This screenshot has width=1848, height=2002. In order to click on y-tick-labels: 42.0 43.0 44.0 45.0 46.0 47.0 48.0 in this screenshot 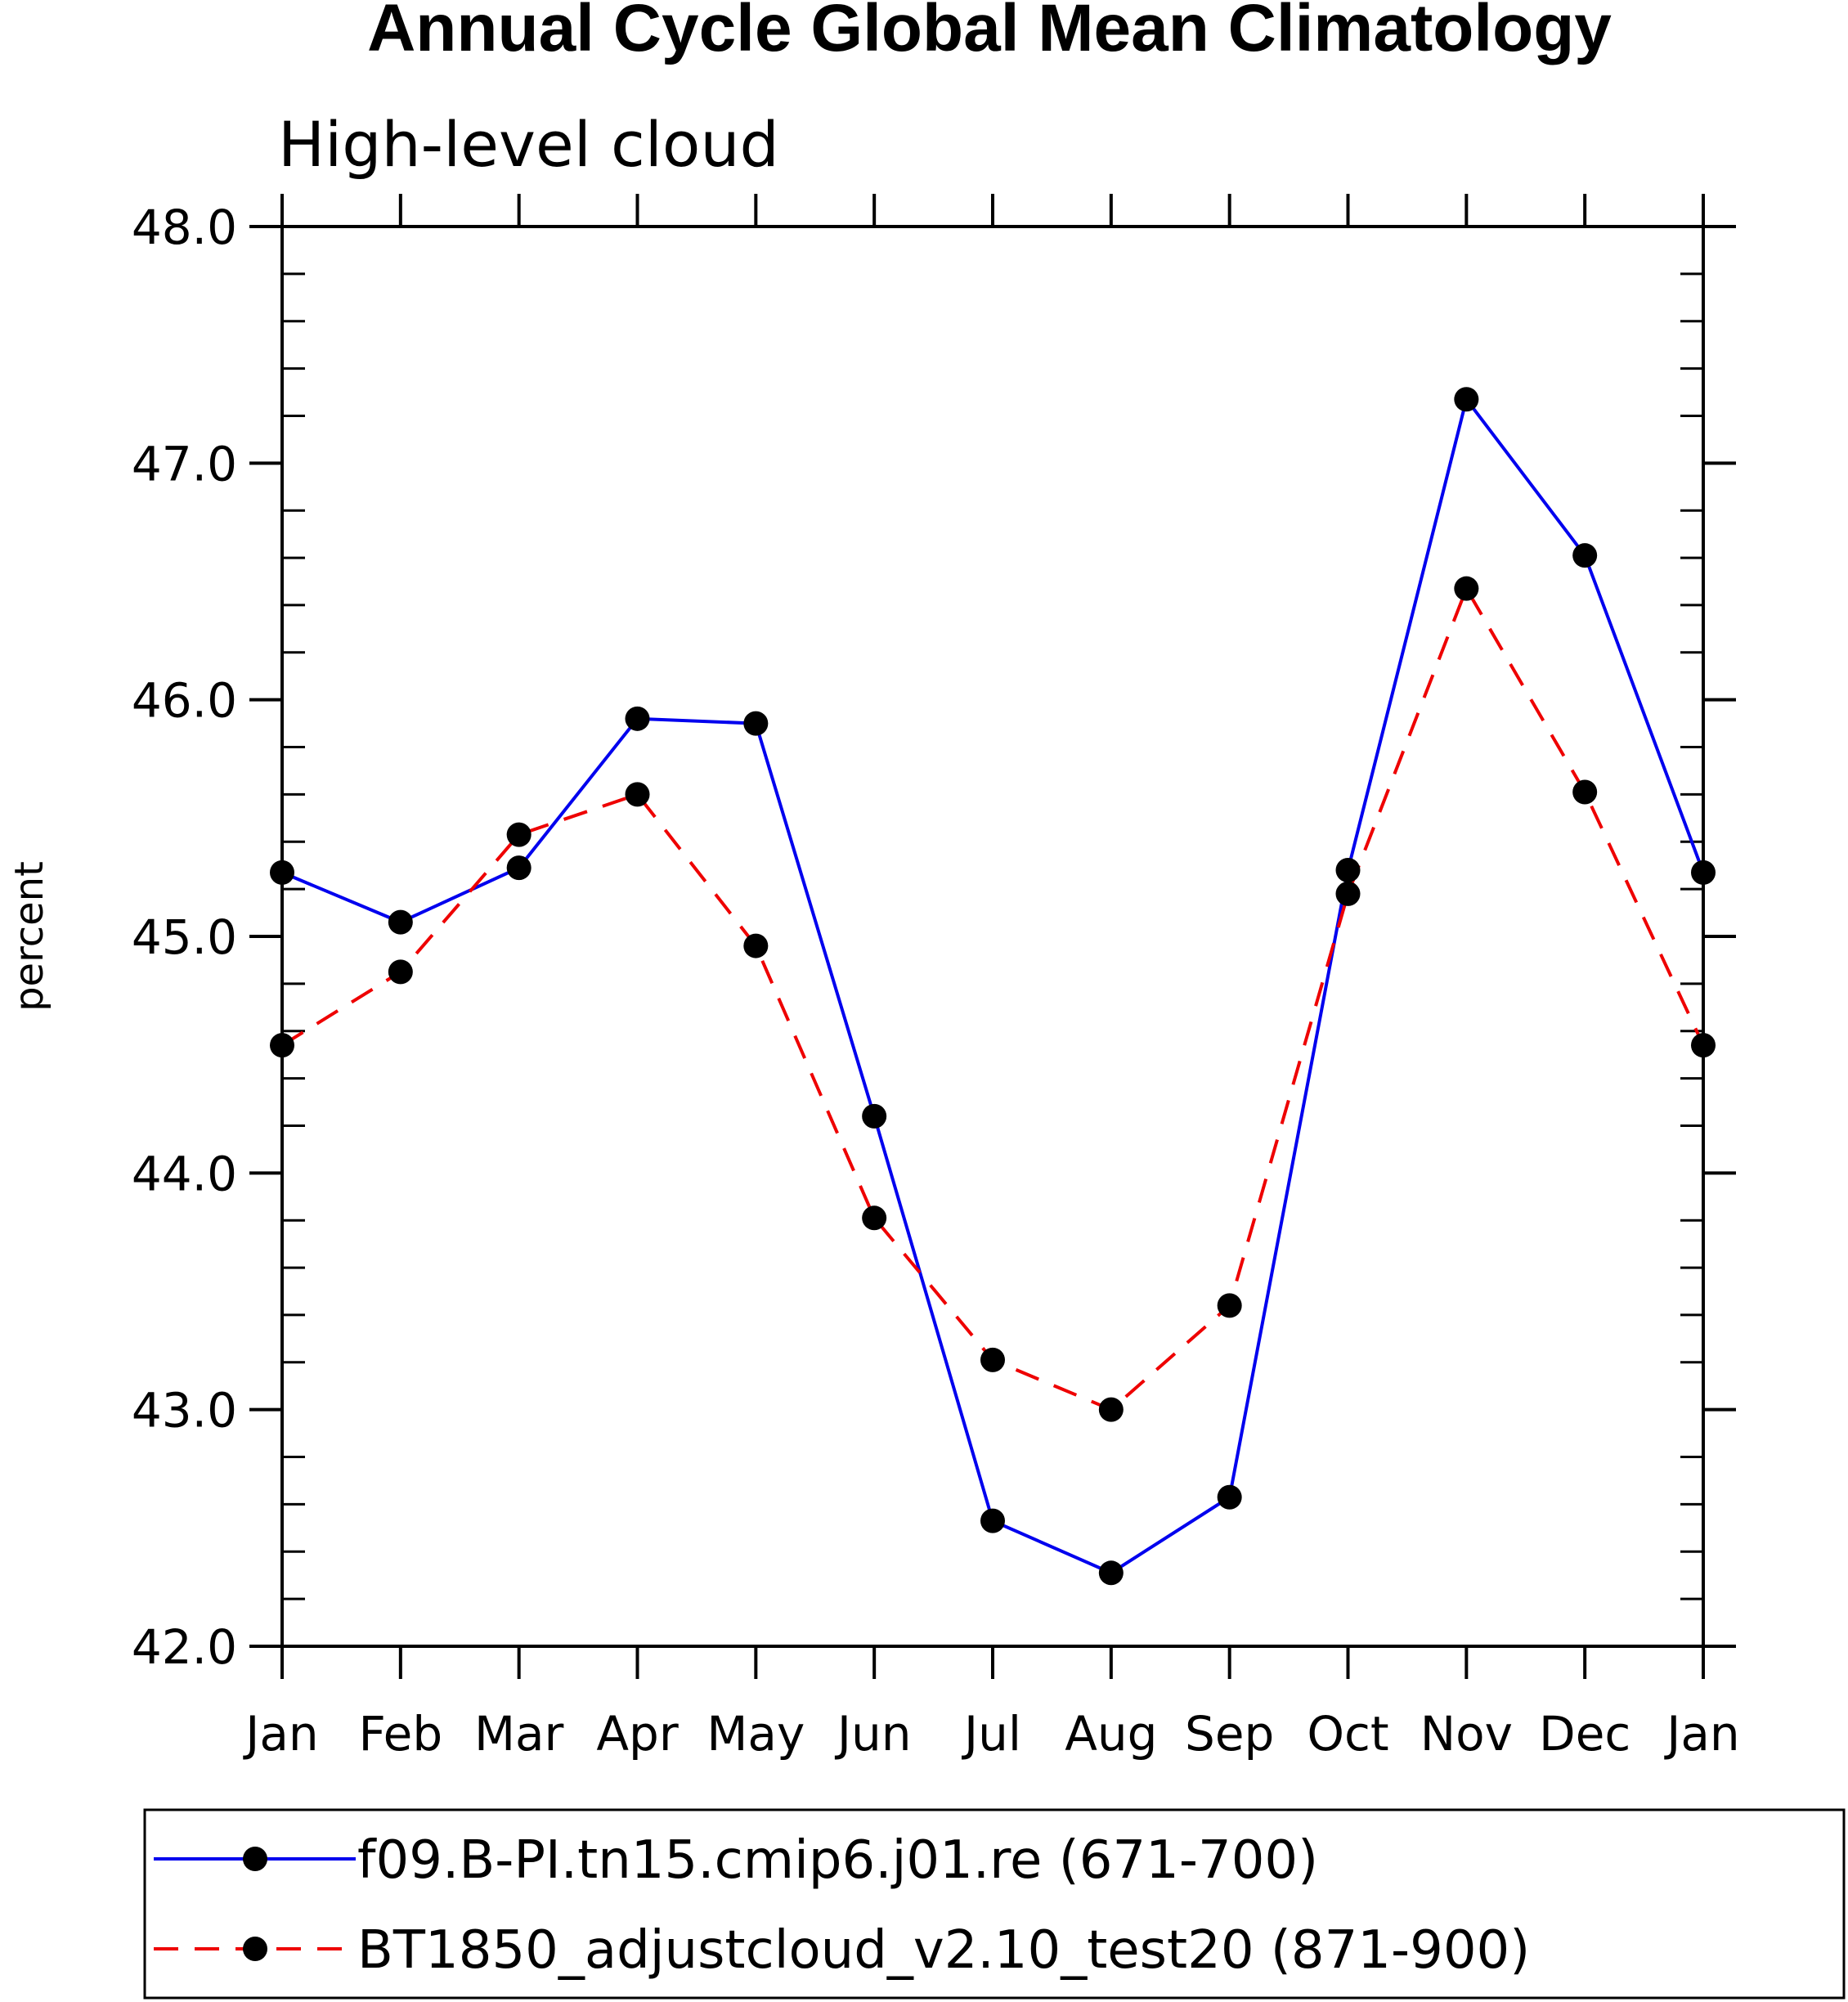, I will do `click(184, 937)`.